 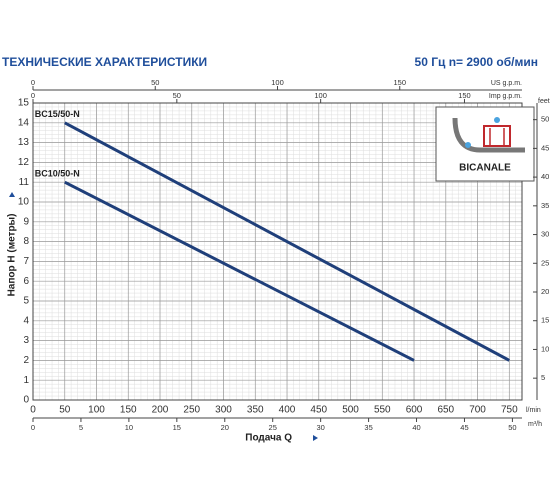 What do you see at coordinates (545, 205) in the screenshot?
I see `y2-tick-label: 35` at bounding box center [545, 205].